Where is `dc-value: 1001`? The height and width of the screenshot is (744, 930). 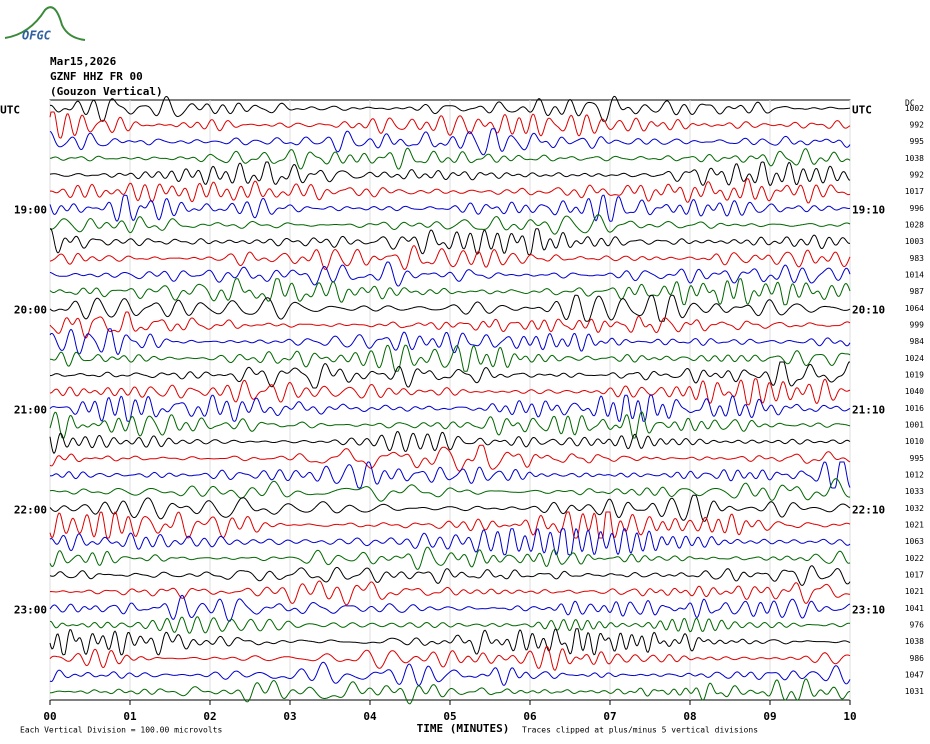
dc-value: 1001 is located at coordinates (914, 425).